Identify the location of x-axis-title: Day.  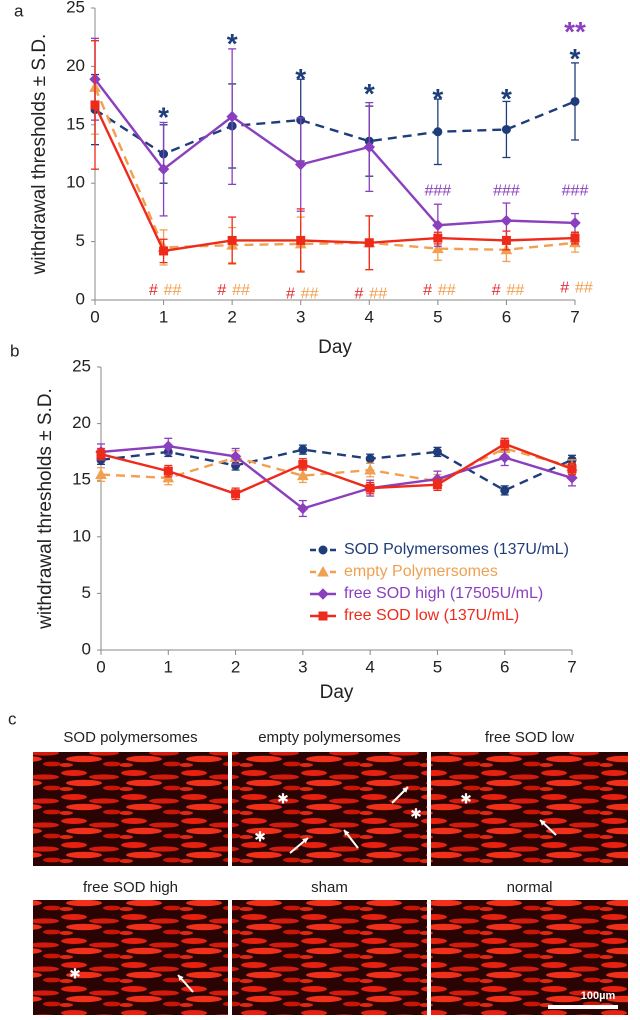
(337, 692).